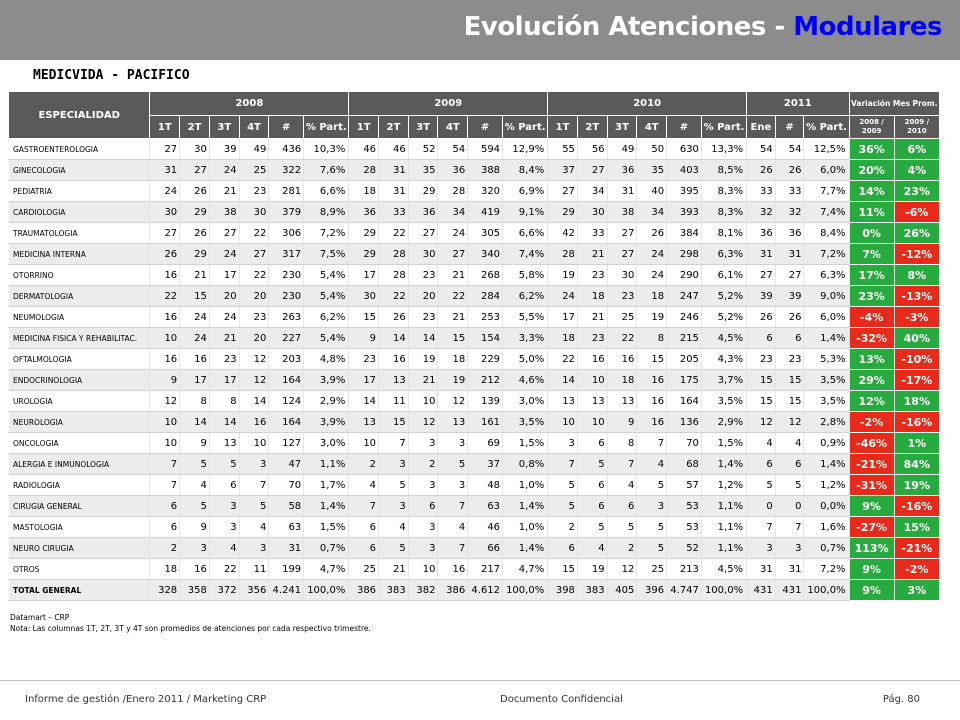 The image size is (960, 720). Describe the element at coordinates (724, 380) in the screenshot. I see `cell-2010-part: 3,7%` at that location.